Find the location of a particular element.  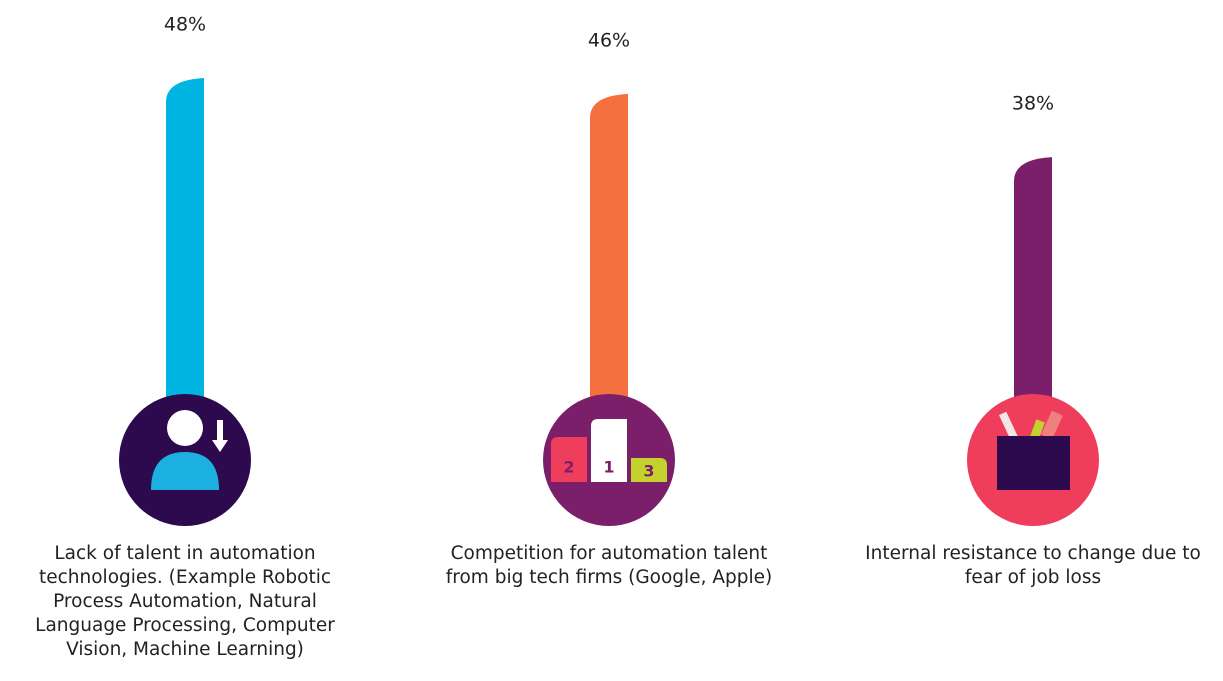

icon-head is located at coordinates (185, 428).